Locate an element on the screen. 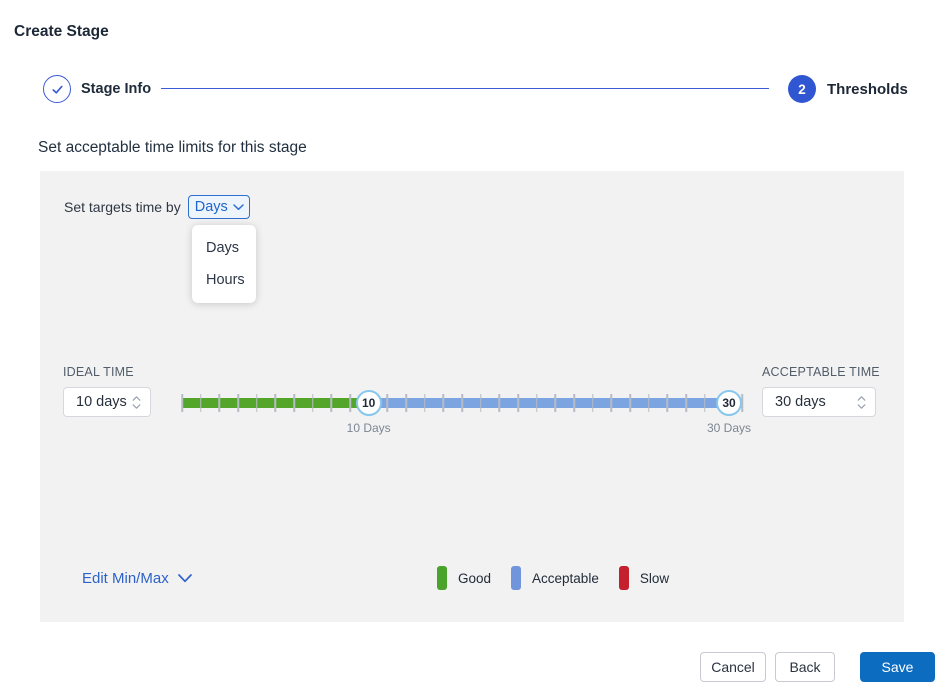 The image size is (946, 696). dropdown-option-hours: Hours is located at coordinates (225, 280).